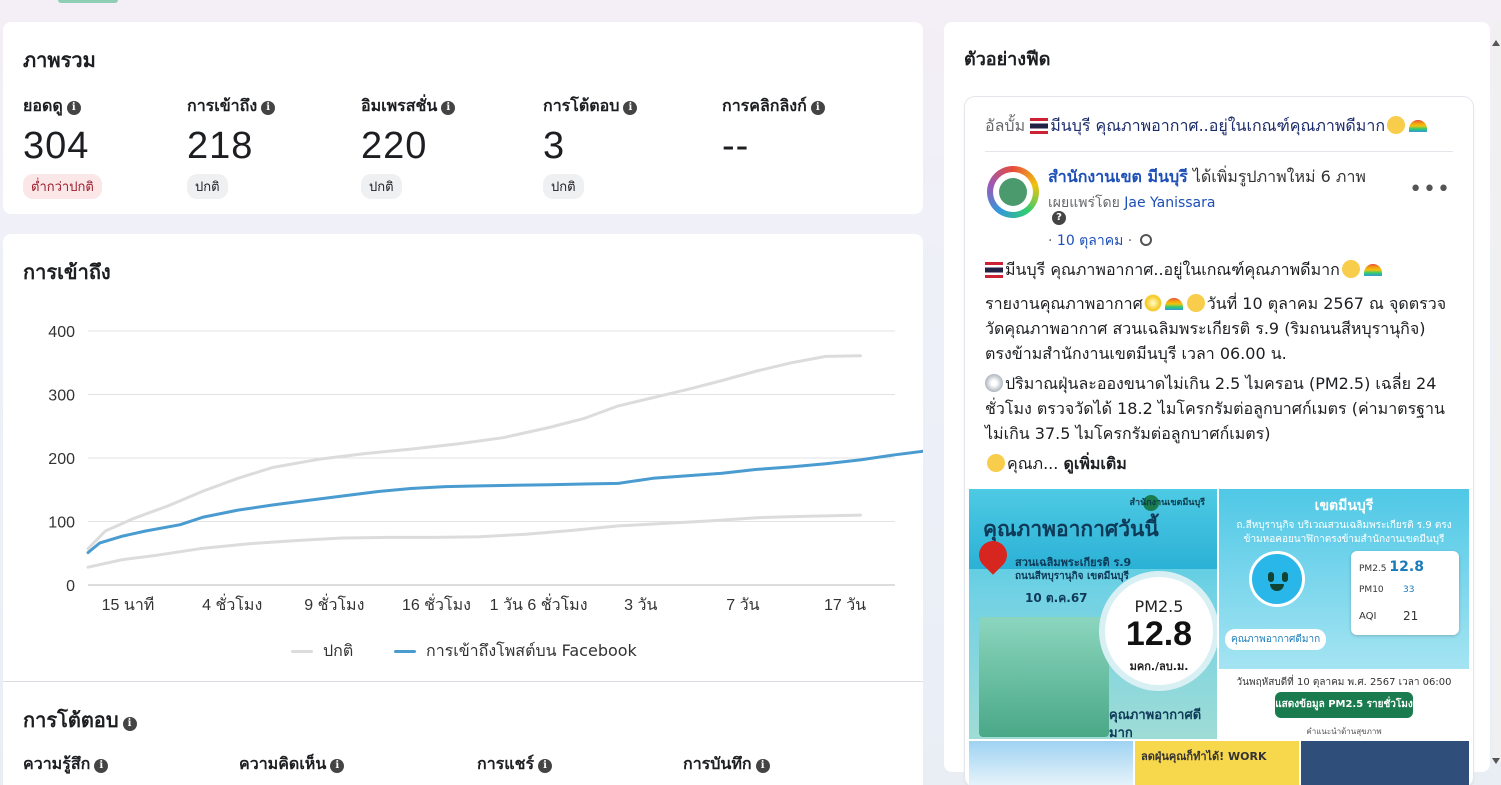 Image resolution: width=1501 pixels, height=785 pixels. What do you see at coordinates (334, 603) in the screenshot?
I see `x-tick-label: 9 ชั่วโมง` at bounding box center [334, 603].